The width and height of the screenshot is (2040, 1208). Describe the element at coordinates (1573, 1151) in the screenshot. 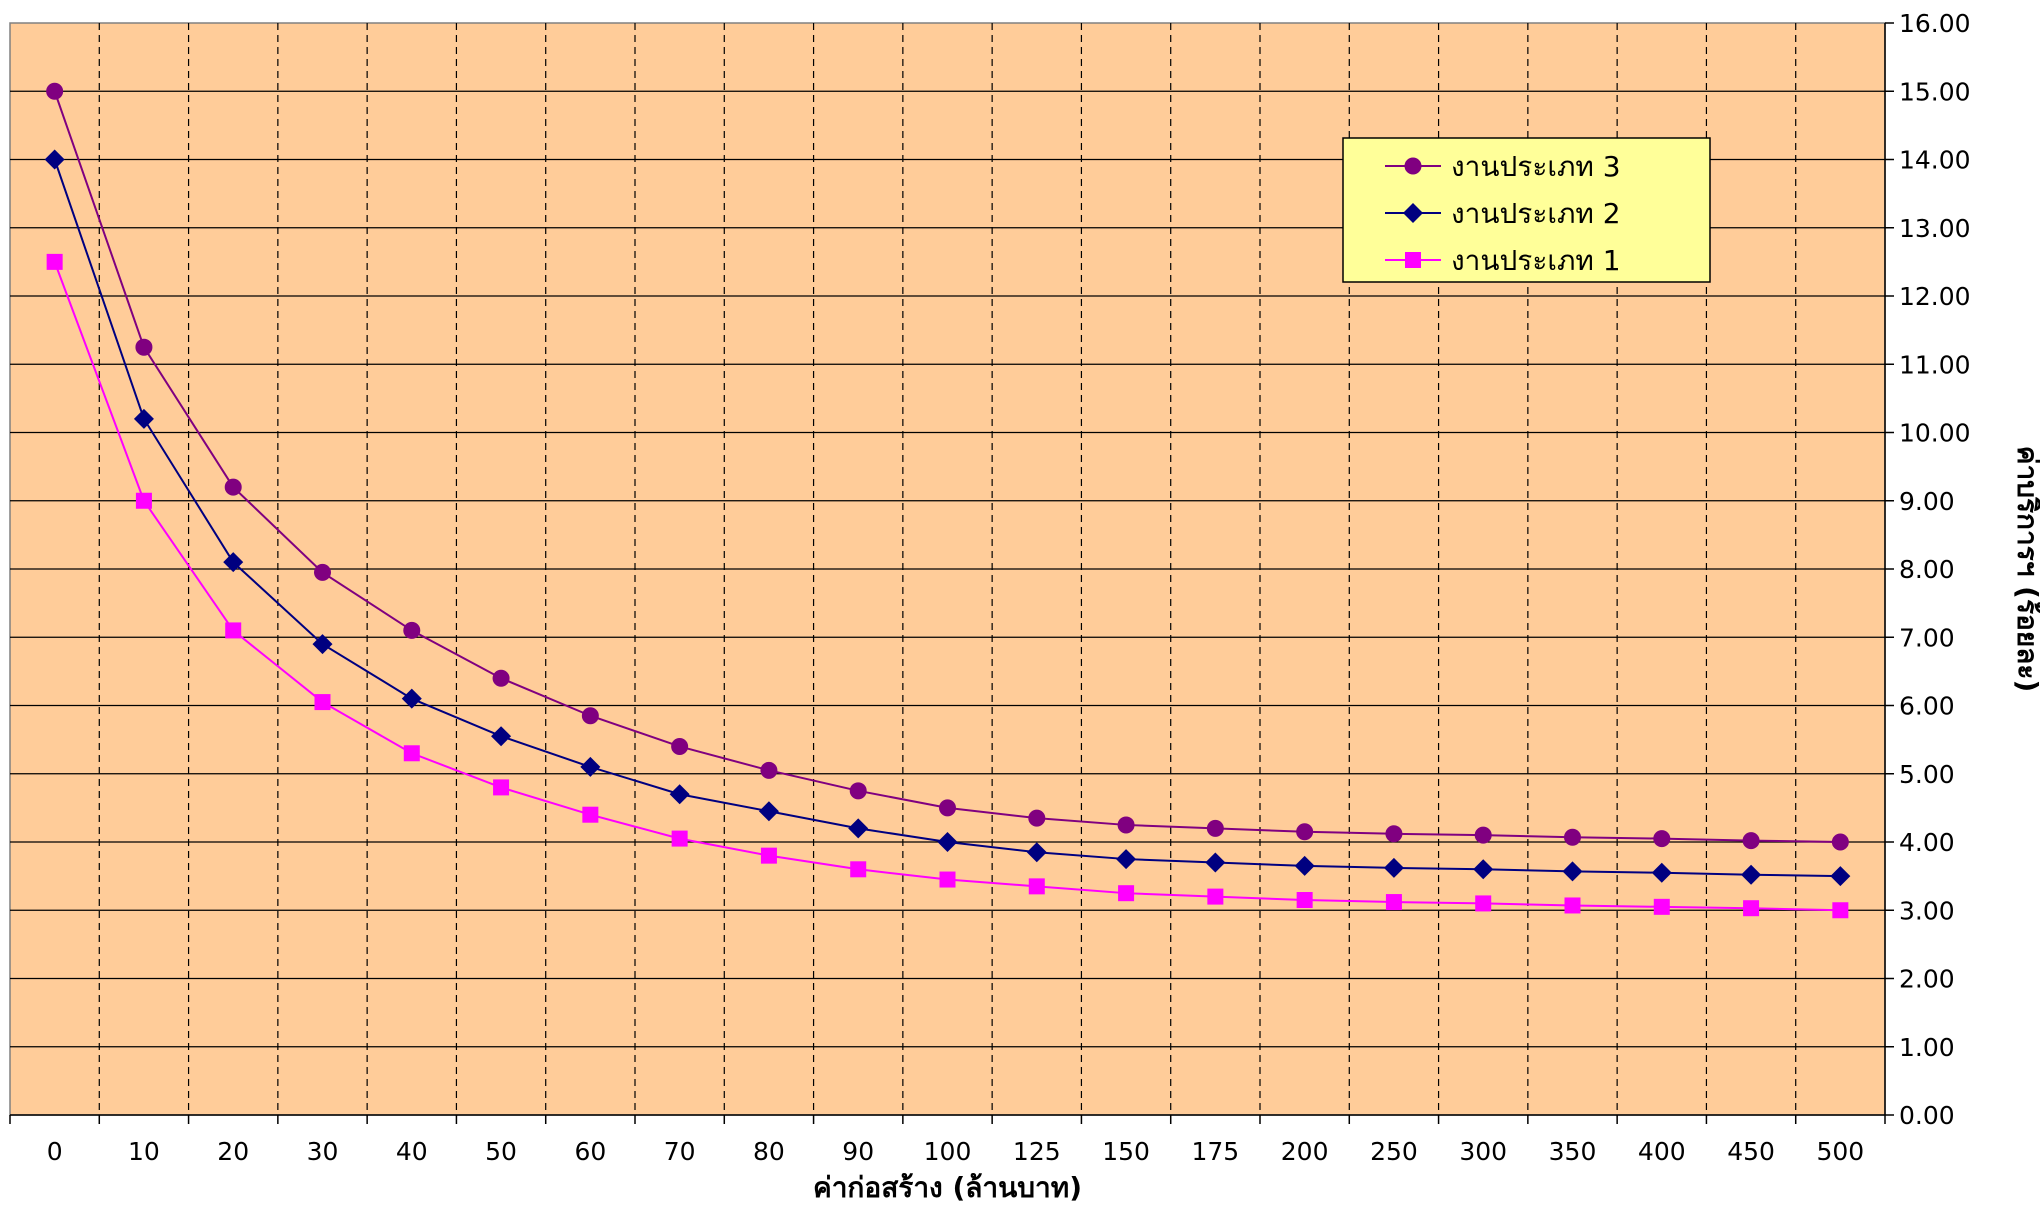

I see `x-tick-label: 350` at that location.